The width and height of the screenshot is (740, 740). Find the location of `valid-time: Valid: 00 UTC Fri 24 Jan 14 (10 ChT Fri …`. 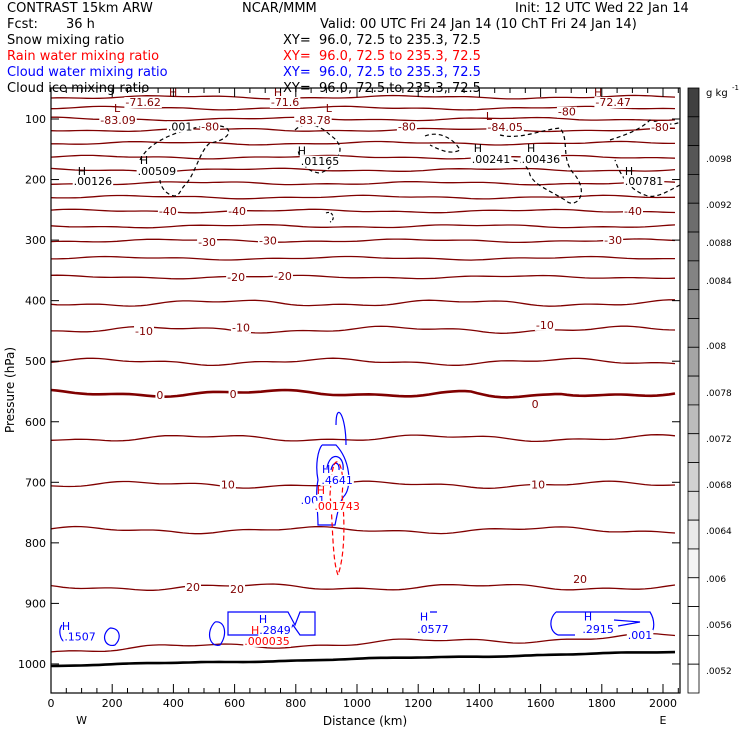

valid-time: Valid: 00 UTC Fri 24 Jan 14 (10 ChT Fri … is located at coordinates (478, 24).